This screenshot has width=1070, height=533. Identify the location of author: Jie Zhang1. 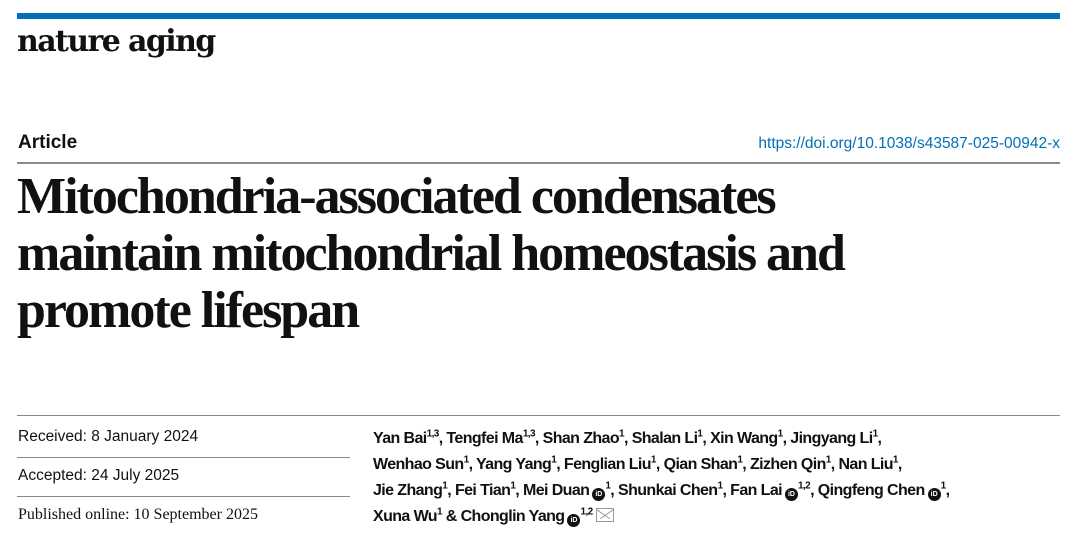
(410, 489).